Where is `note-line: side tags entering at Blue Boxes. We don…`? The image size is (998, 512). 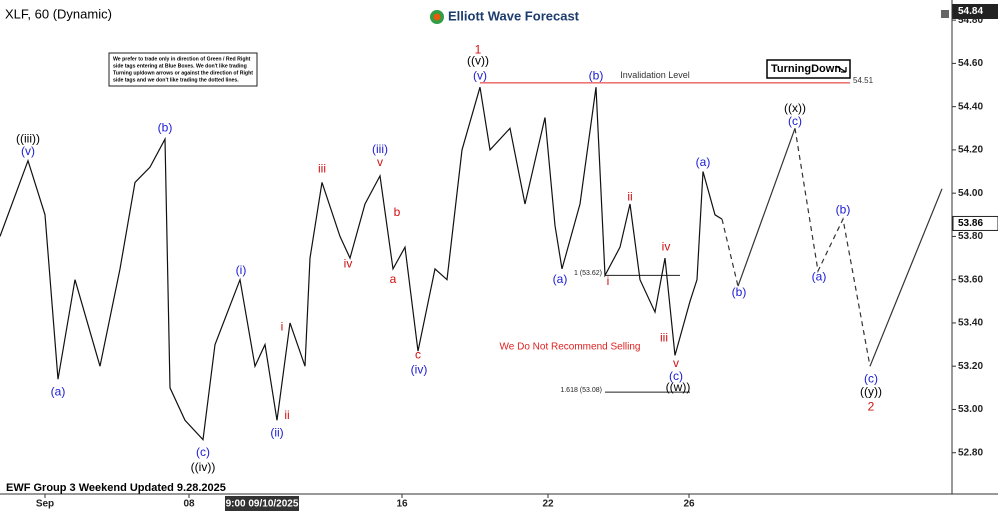 note-line: side tags entering at Blue Boxes. We don… is located at coordinates (180, 66).